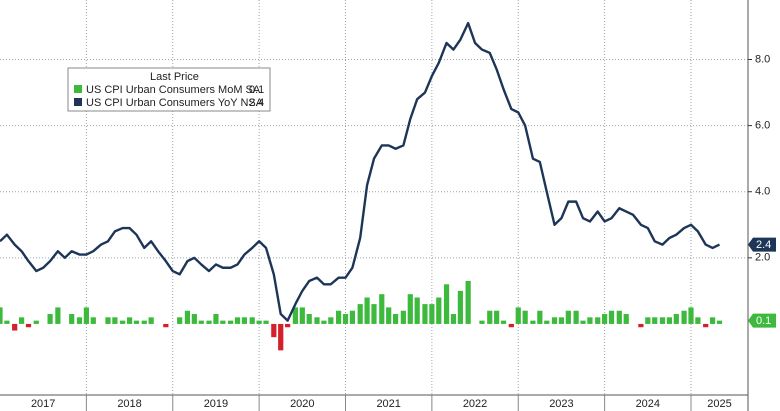 The height and width of the screenshot is (411, 780). I want to click on x-tick-label: 2023, so click(561, 404).